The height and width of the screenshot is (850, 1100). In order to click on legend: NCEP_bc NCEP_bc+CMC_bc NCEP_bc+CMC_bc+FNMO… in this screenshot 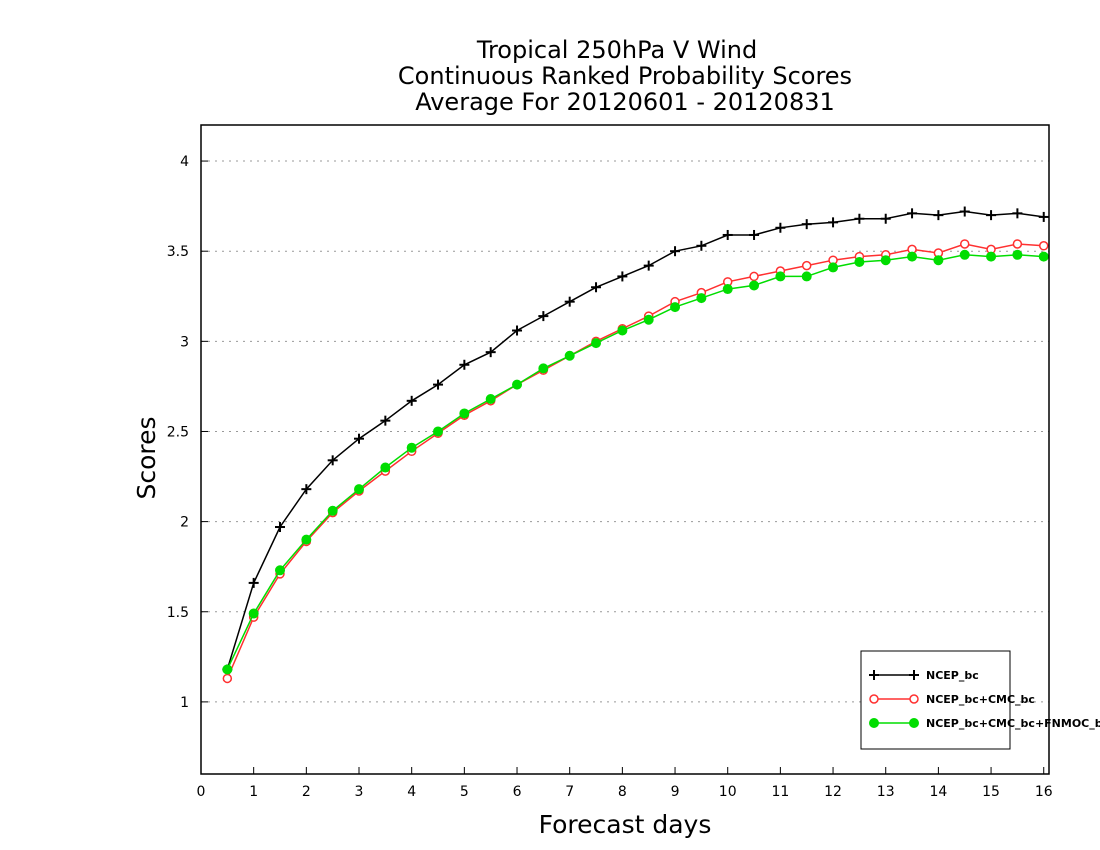, I will do `click(980, 700)`.